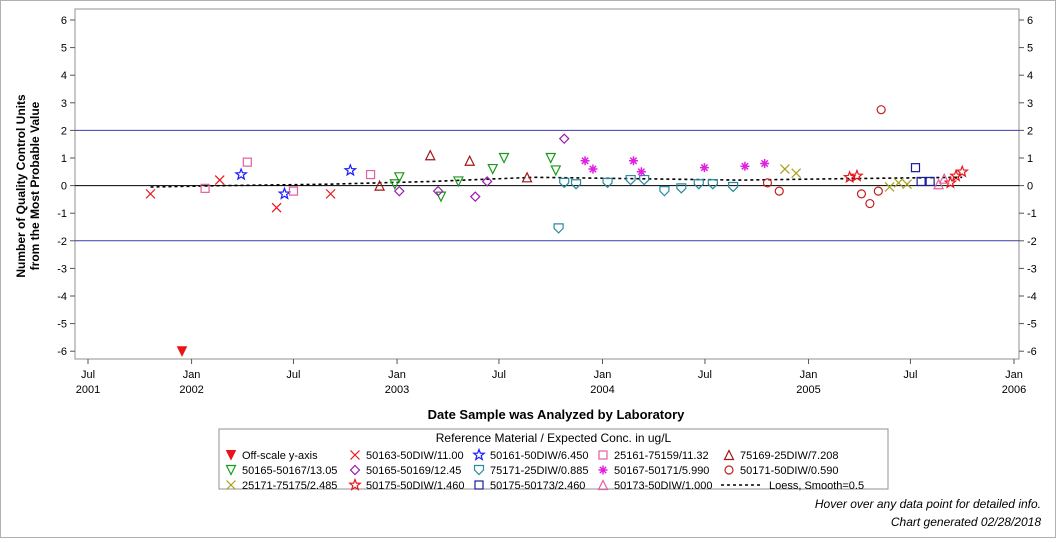  Describe the element at coordinates (539, 471) in the screenshot. I see `legend-label: 75171-25DIW/0.885` at that location.